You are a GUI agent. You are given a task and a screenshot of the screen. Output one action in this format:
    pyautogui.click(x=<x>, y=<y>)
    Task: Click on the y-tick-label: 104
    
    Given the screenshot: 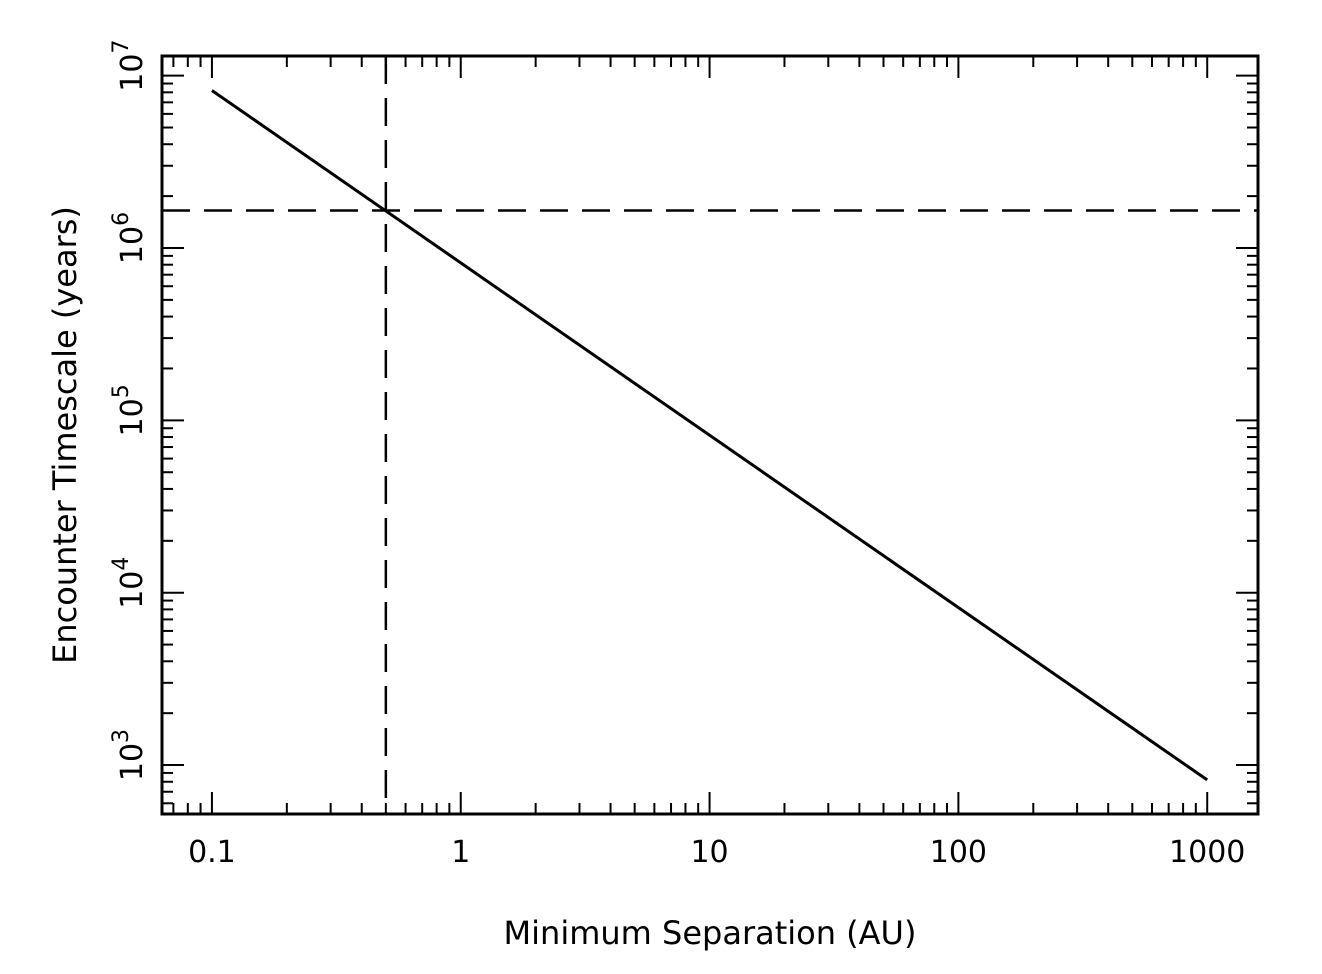 What is the action you would take?
    pyautogui.click(x=129, y=583)
    